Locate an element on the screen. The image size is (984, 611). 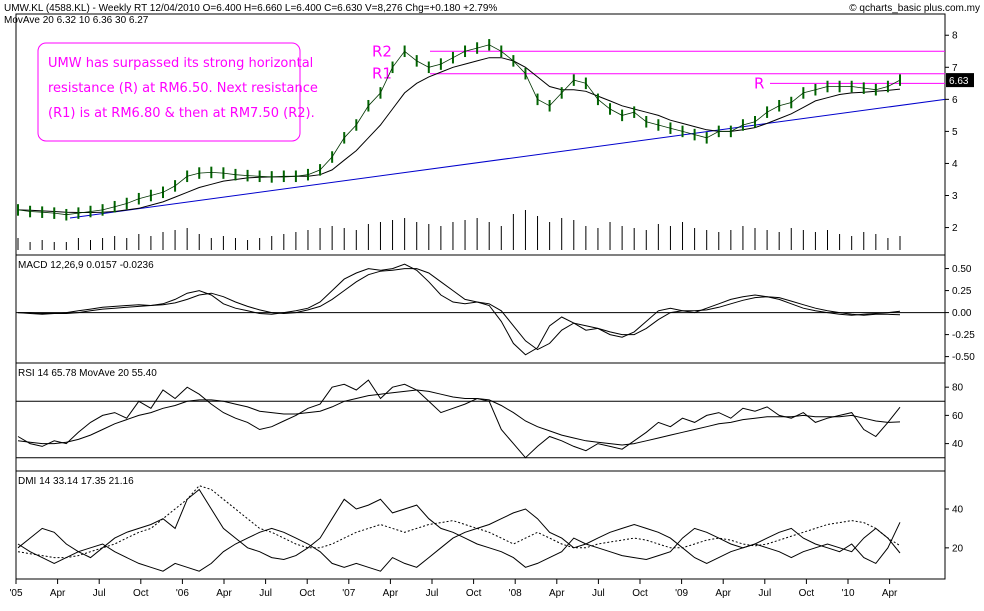
price-ytick-label: 2 is located at coordinates (955, 228).